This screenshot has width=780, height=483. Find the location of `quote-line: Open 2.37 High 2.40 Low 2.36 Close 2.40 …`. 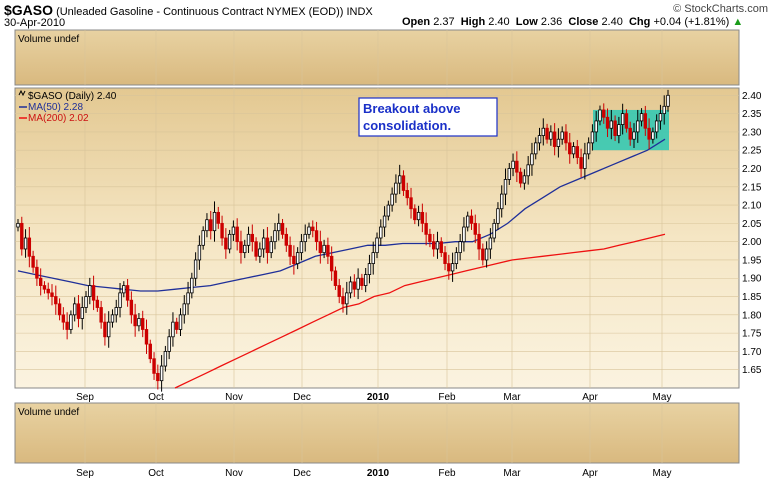

quote-line: Open 2.37 High 2.40 Low 2.36 Close 2.40 … is located at coordinates (572, 22).